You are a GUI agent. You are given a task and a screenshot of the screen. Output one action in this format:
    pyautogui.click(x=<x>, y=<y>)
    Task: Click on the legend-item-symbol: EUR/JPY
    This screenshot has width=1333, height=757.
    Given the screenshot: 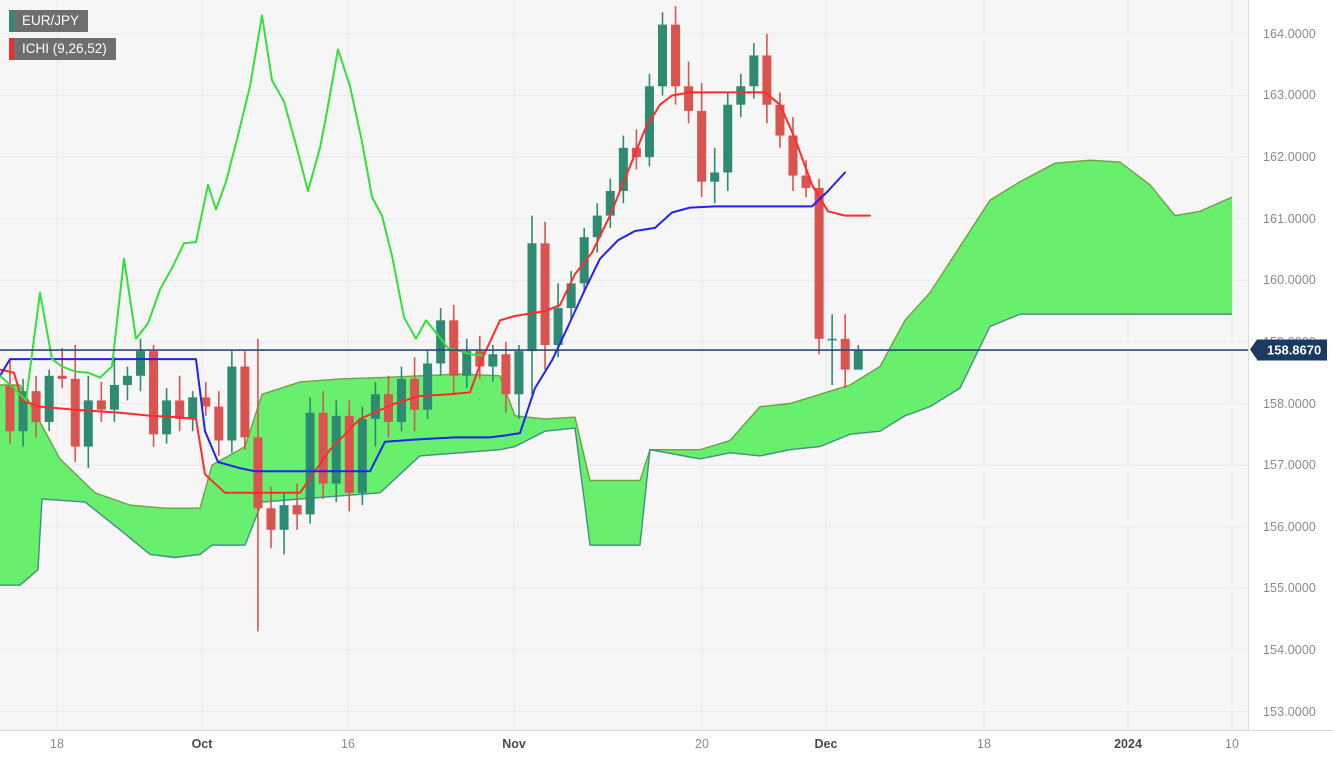 What is the action you would take?
    pyautogui.click(x=49, y=21)
    